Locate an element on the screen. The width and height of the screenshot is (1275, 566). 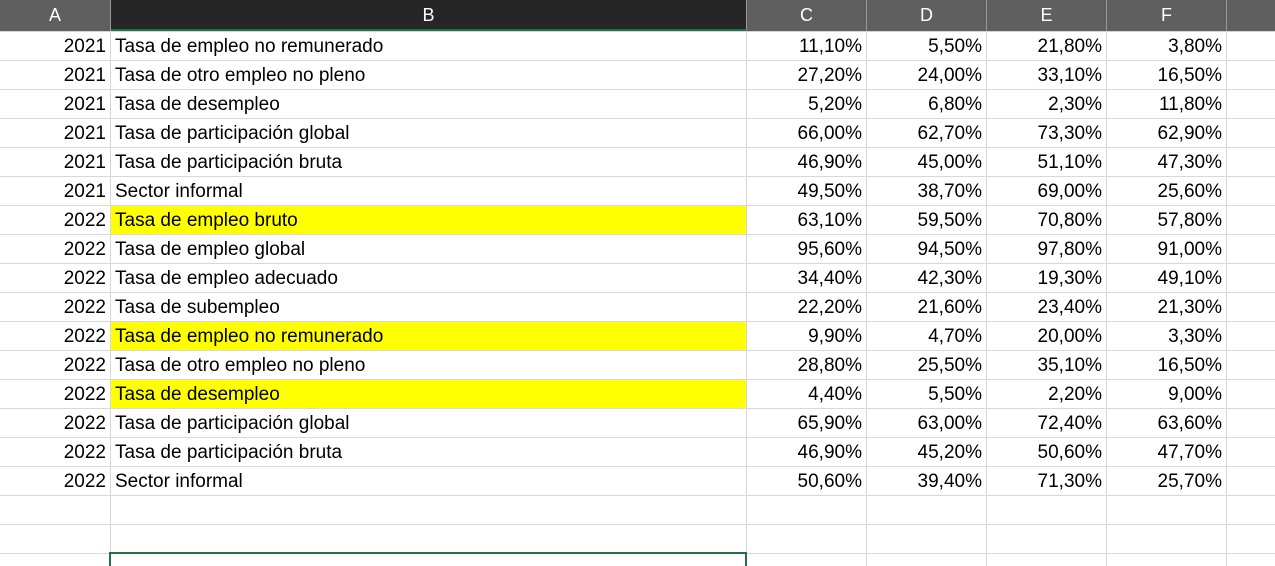
cell-d: 94,50% is located at coordinates (927, 249).